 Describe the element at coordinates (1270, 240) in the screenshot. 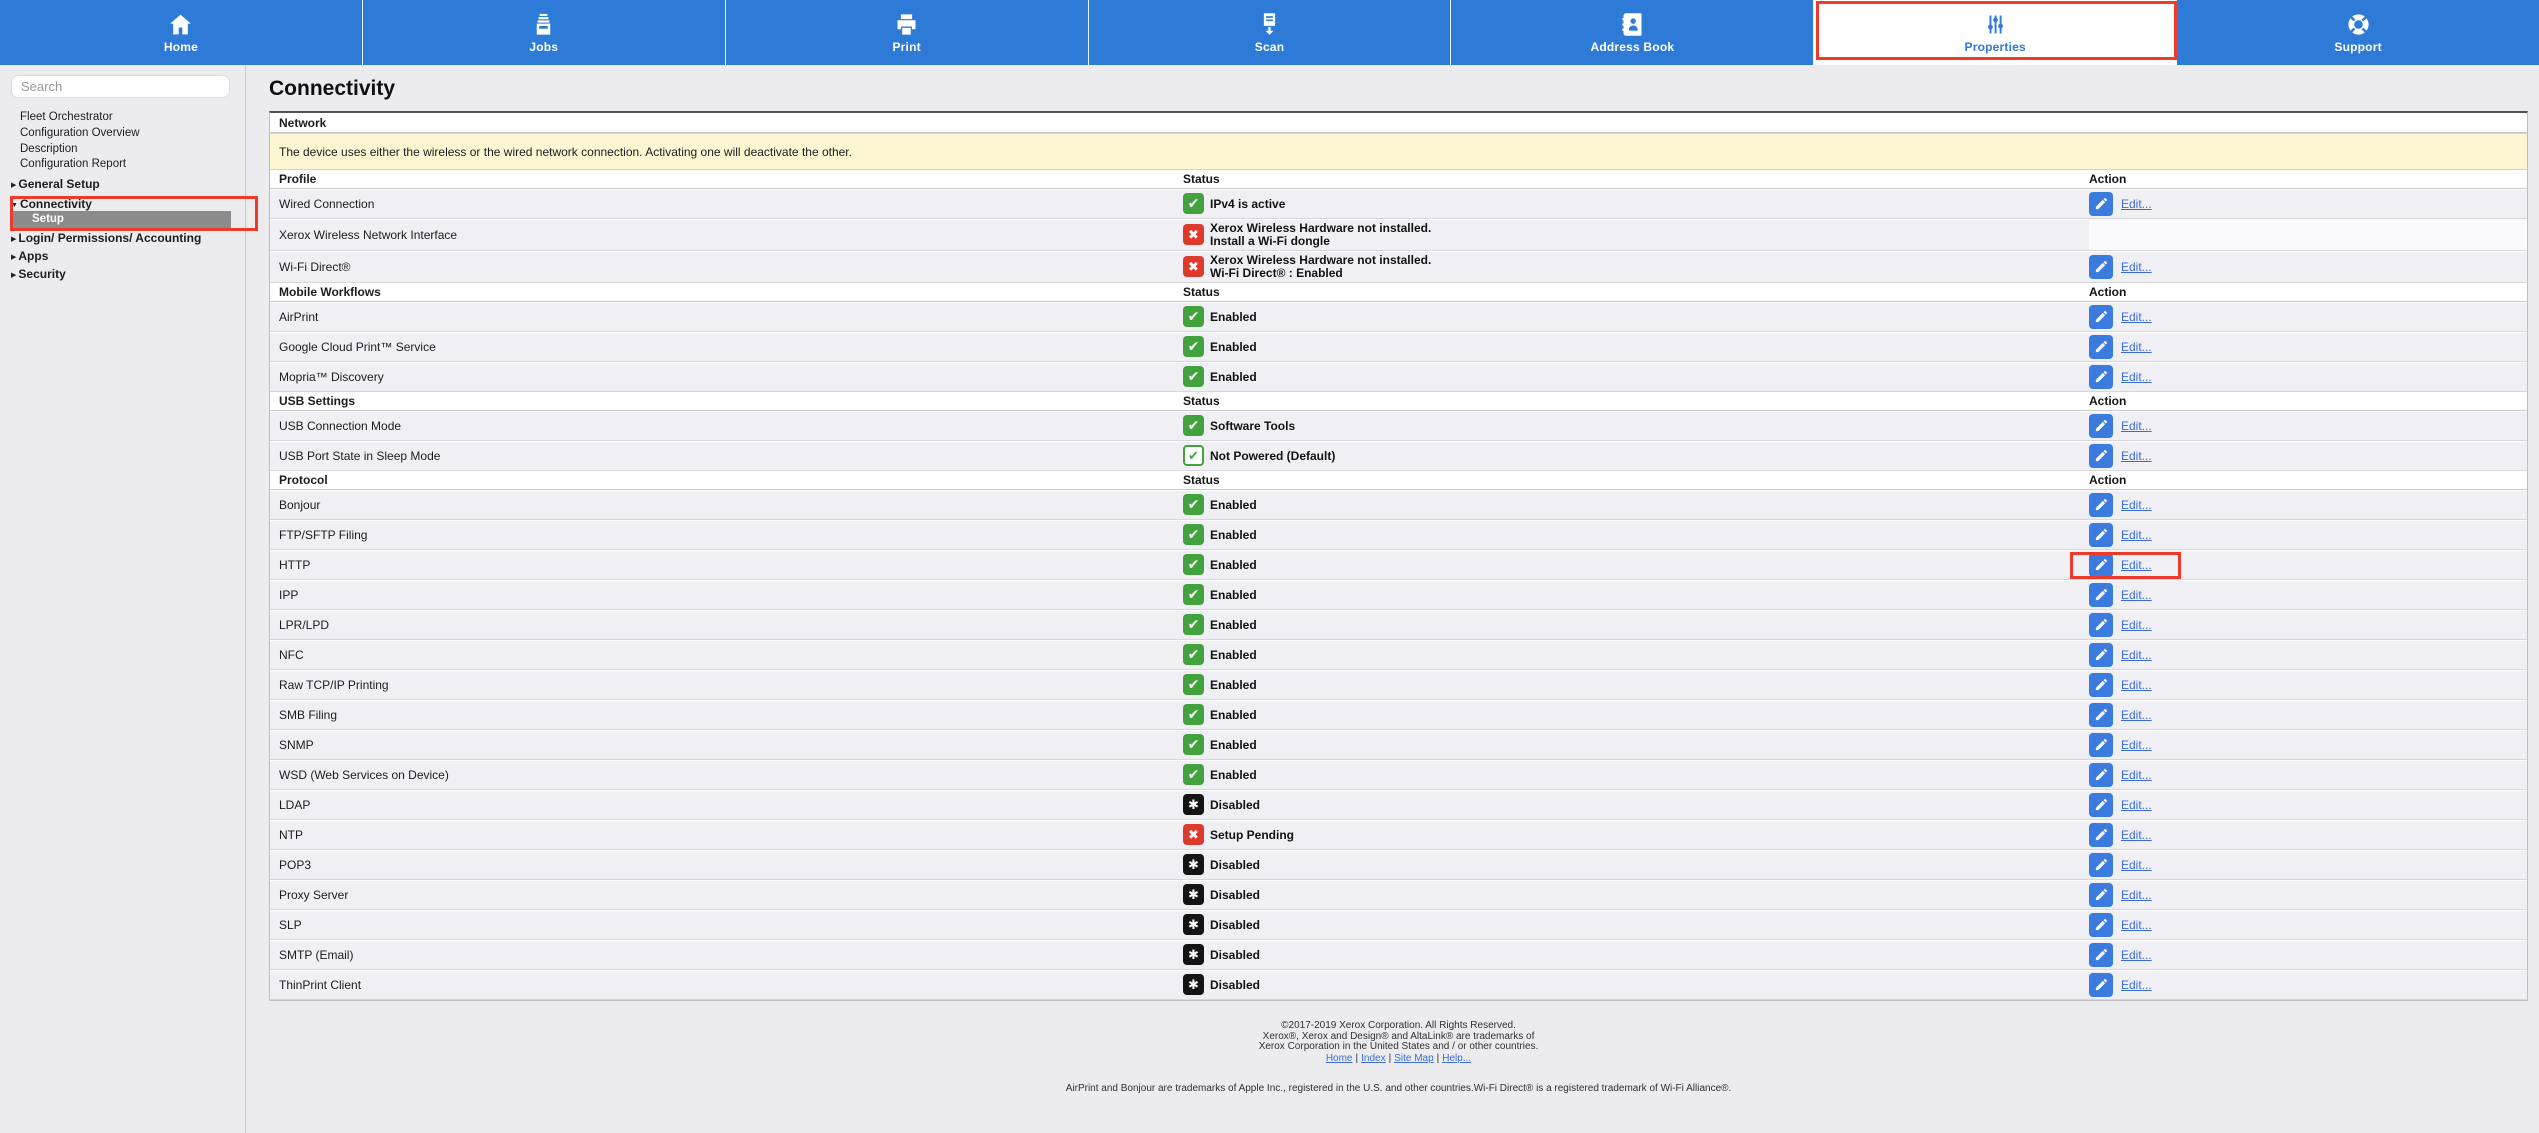

I see `status-line: Install a Wi-Fi dongle` at that location.